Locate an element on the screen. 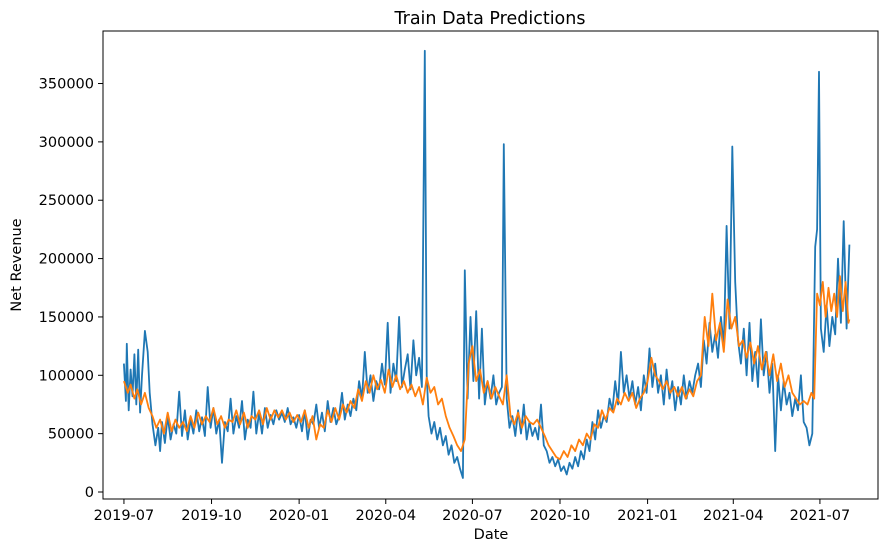 Image resolution: width=889 pixels, height=550 pixels. x-tick-label: 2020-01 is located at coordinates (299, 516).